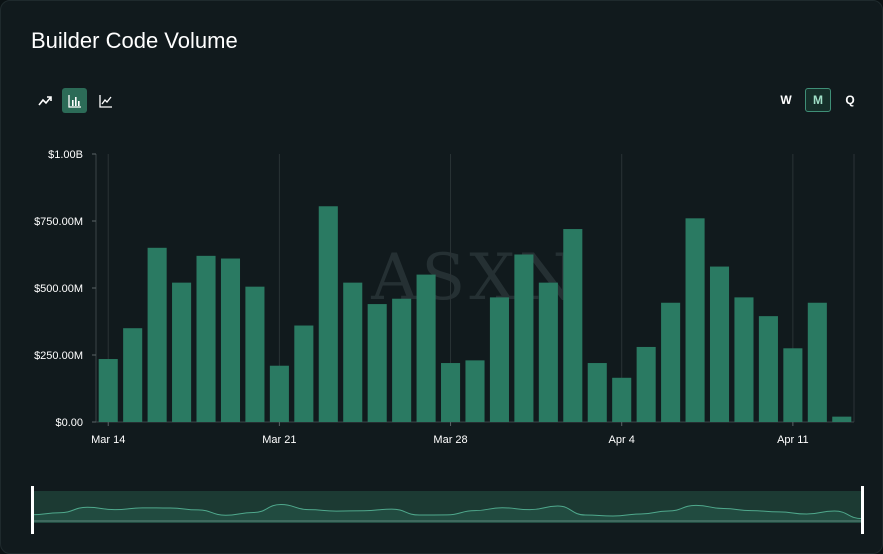 Image resolution: width=883 pixels, height=554 pixels. I want to click on period-w-button: W, so click(786, 100).